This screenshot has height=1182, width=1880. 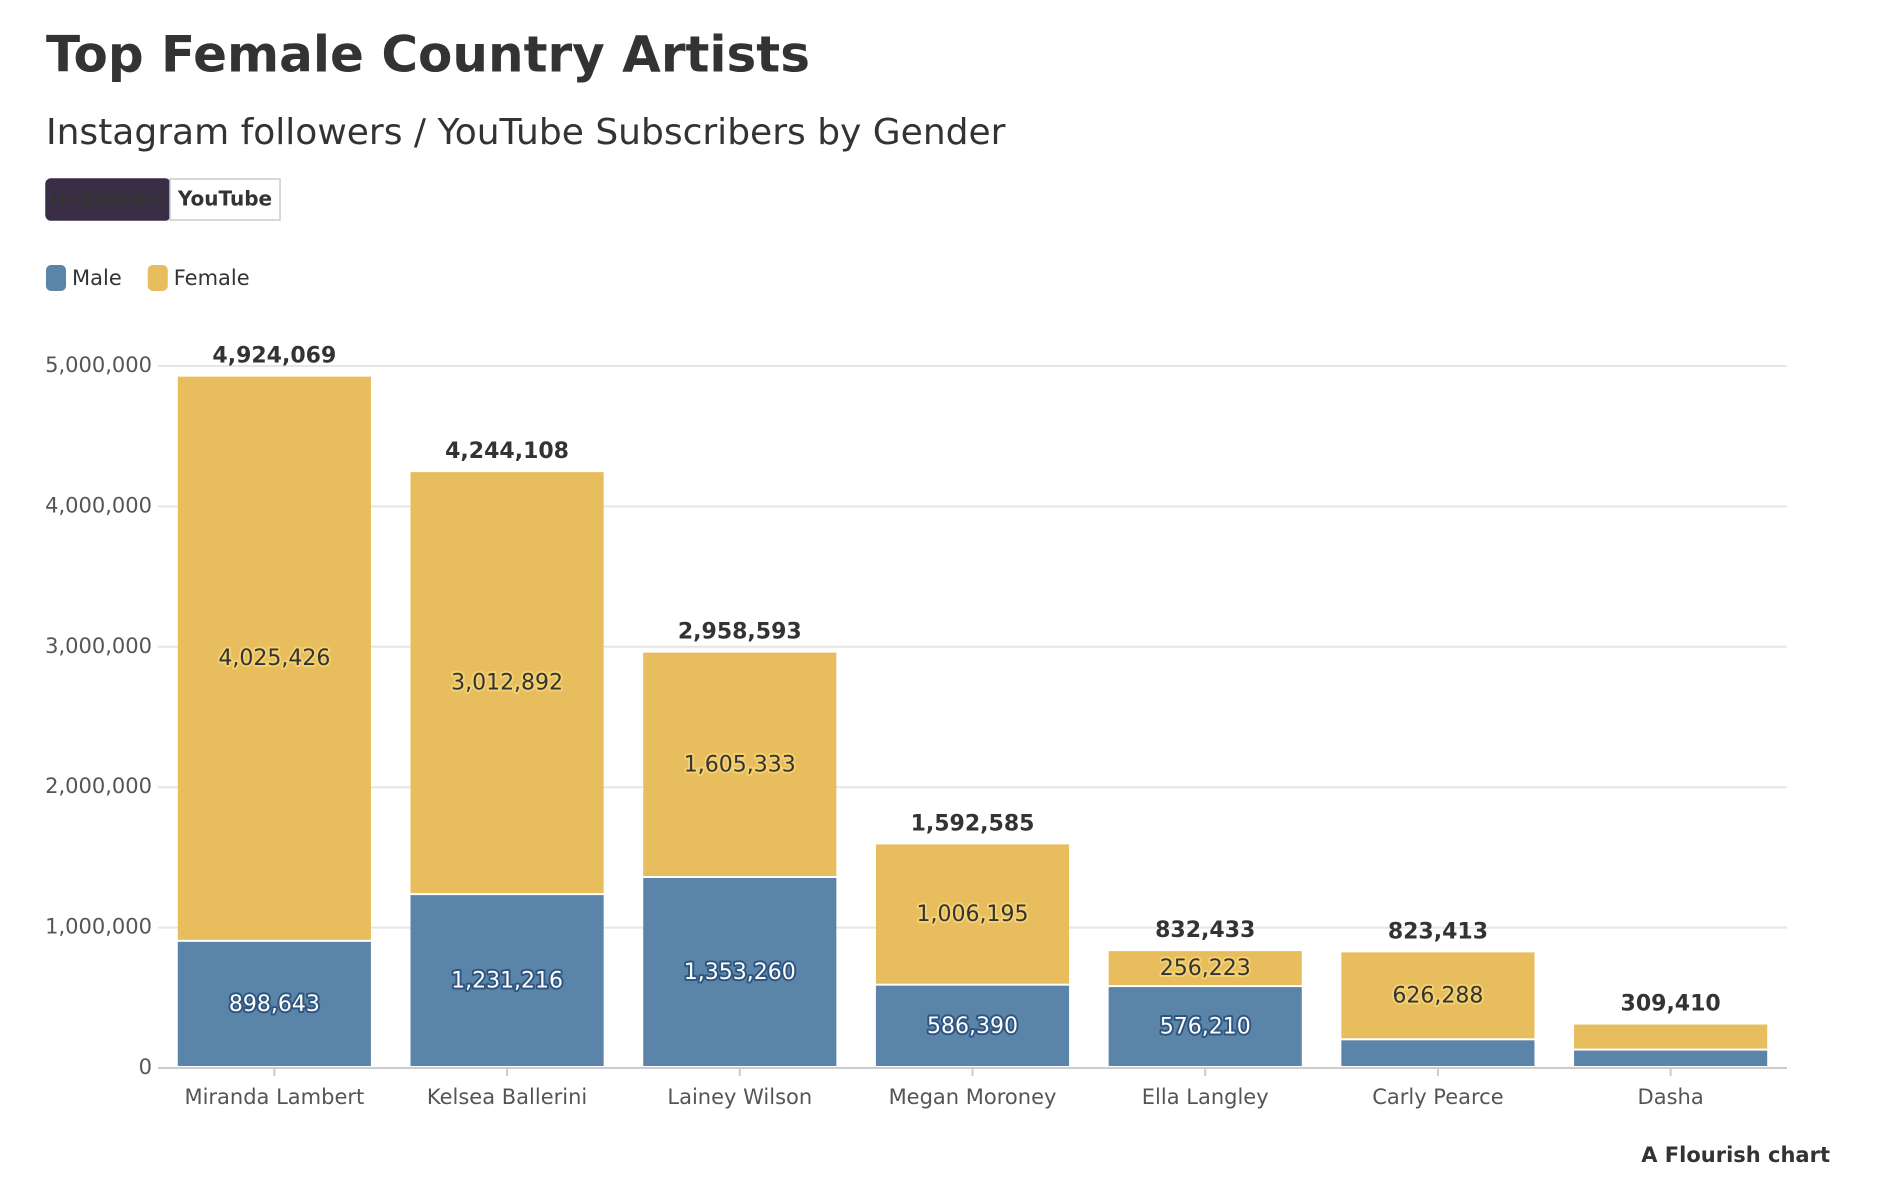 I want to click on toggle-label: Instagram, so click(x=107, y=199).